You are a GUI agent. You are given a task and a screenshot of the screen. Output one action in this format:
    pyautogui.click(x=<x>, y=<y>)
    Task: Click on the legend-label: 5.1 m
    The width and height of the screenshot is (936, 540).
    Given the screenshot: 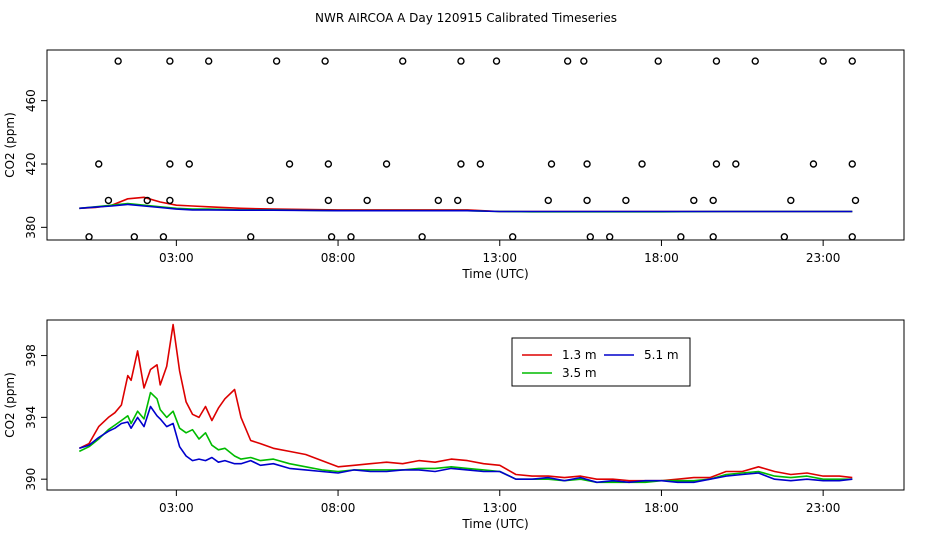 What is the action you would take?
    pyautogui.click(x=661, y=355)
    